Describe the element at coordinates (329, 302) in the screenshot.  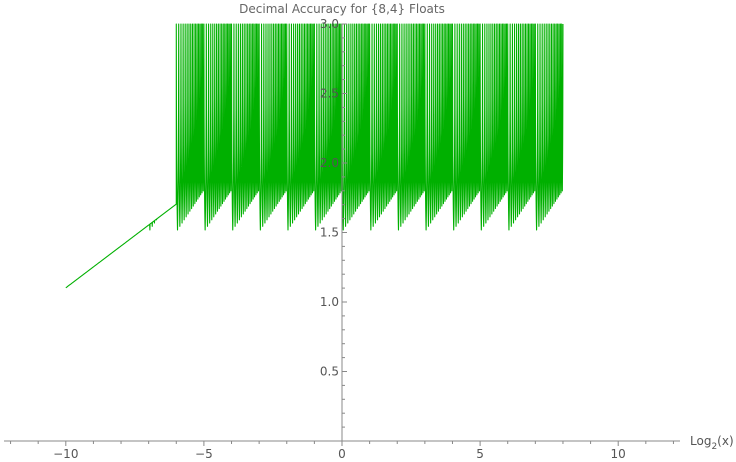
I see `y-tick-label: 1.0` at that location.